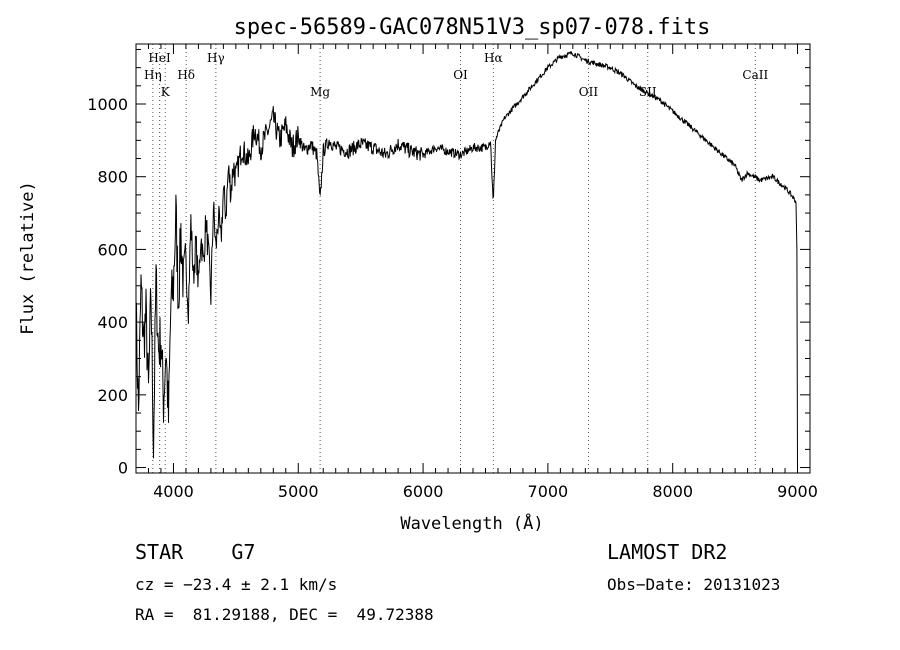 This screenshot has height=650, width=900. Describe the element at coordinates (797, 491) in the screenshot. I see `x-tick-label: 9000` at that location.